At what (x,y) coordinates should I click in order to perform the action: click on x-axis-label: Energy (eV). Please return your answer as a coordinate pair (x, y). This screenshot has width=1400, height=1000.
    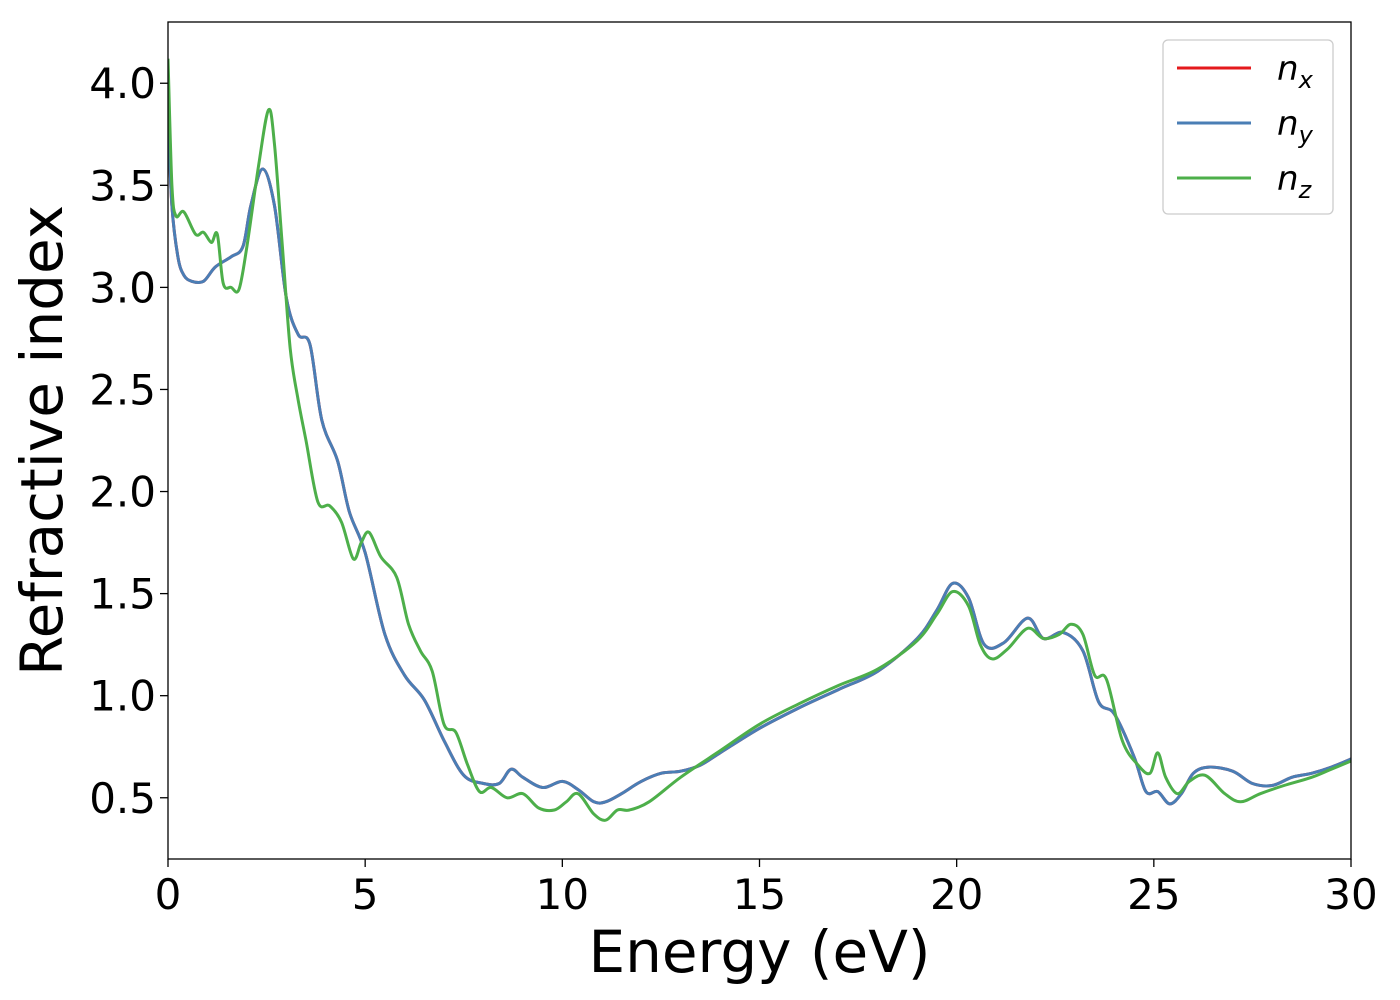
    Looking at the image, I should click on (759, 952).